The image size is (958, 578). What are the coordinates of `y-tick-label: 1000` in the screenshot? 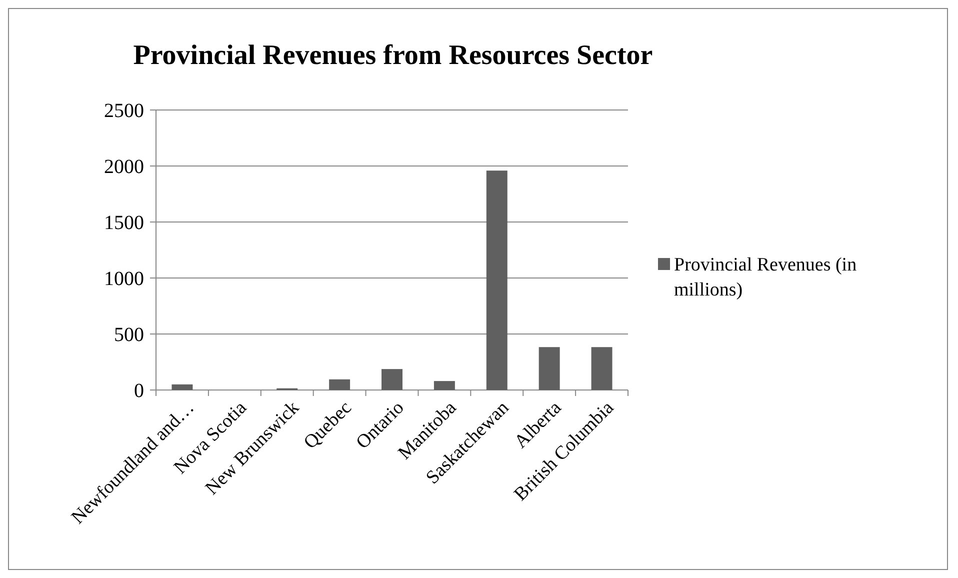 It's located at (124, 279).